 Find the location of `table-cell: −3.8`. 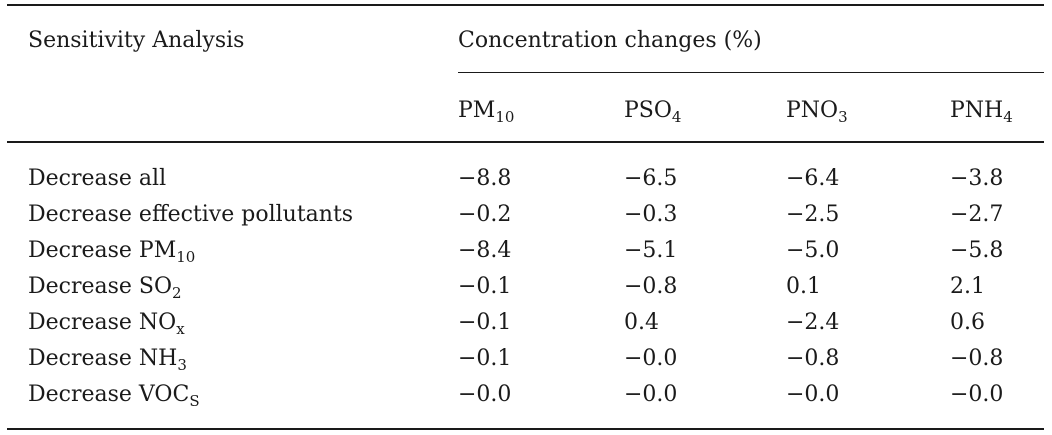

table-cell: −3.8 is located at coordinates (977, 178).